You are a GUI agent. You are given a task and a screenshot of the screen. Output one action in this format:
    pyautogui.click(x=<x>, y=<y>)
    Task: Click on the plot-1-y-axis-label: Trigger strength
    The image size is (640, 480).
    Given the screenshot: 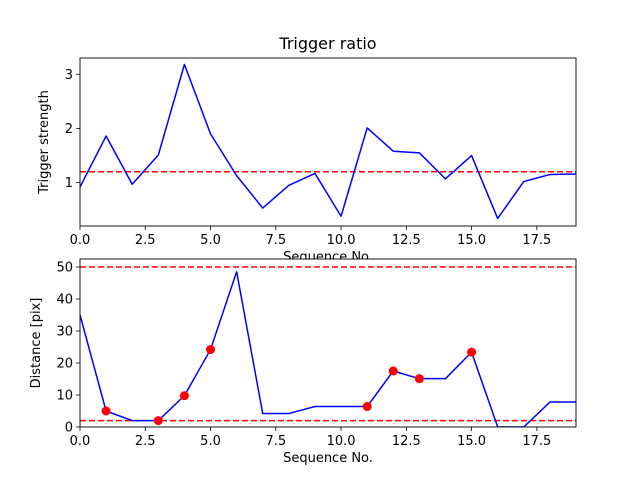 What is the action you would take?
    pyautogui.click(x=44, y=142)
    